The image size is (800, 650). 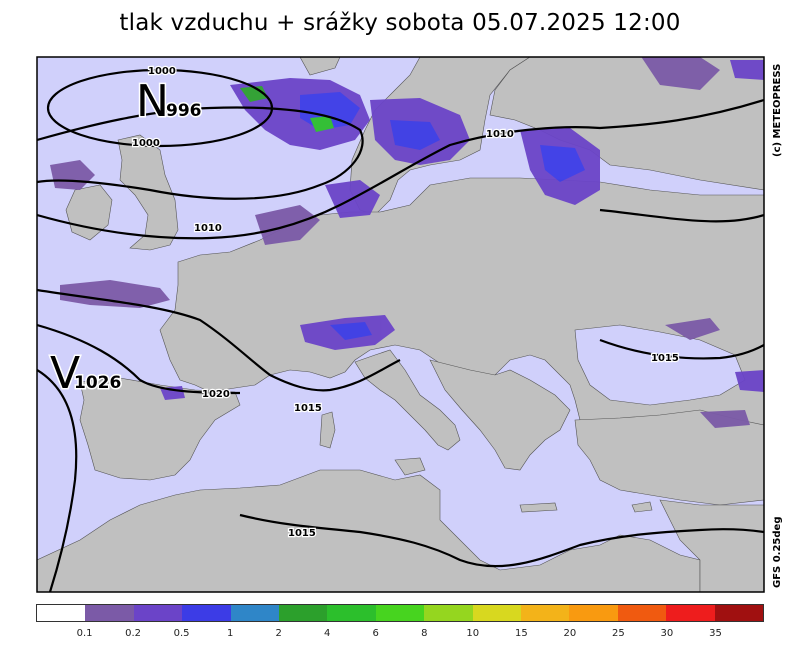 I want to click on legend-label: 10, so click(x=473, y=633).